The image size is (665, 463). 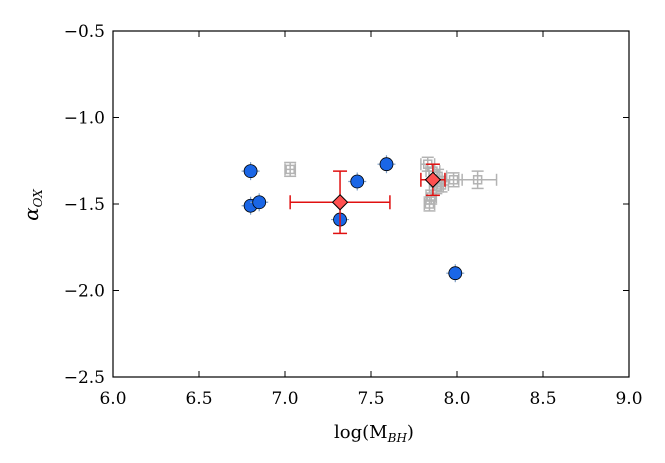 I want to click on y-tick-label: −1.0, so click(x=84, y=119).